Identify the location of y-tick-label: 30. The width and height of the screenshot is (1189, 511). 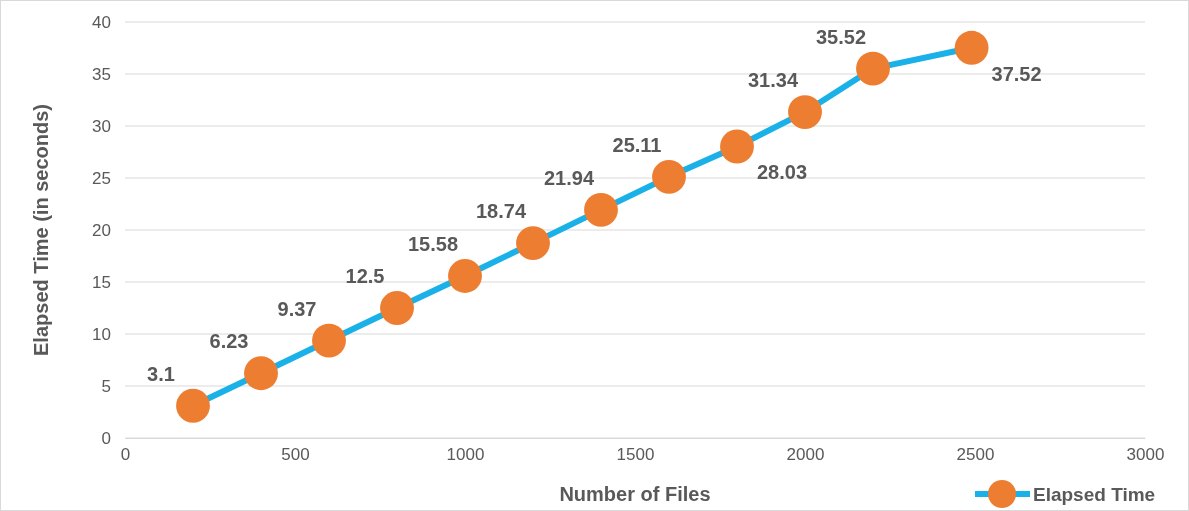
(101, 126).